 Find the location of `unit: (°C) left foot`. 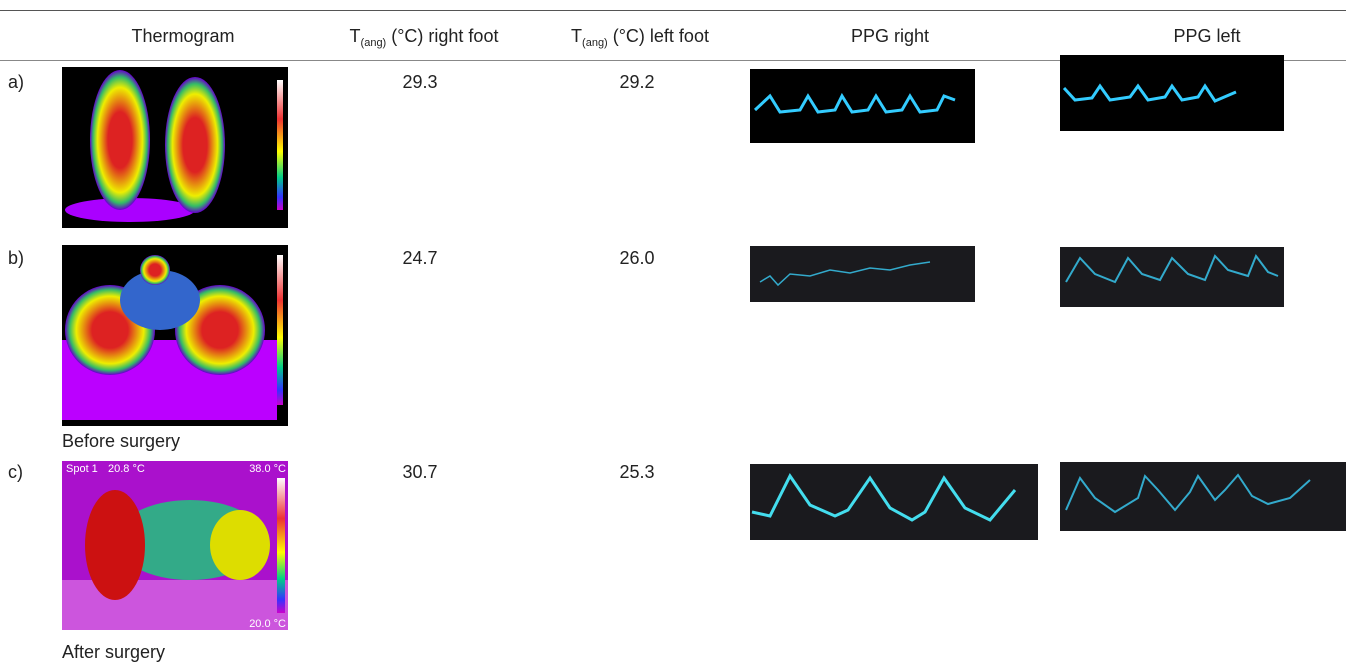

unit: (°C) left foot is located at coordinates (660, 36).